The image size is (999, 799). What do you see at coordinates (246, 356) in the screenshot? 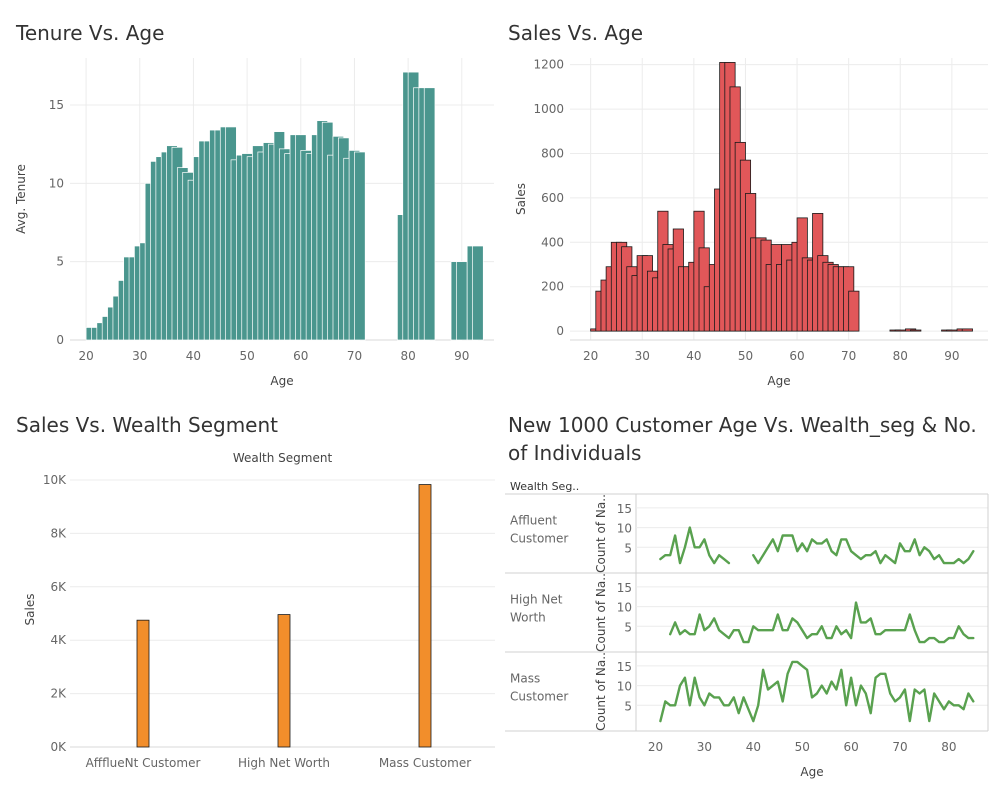
I see `tenure_age-x-tick-label: 50` at bounding box center [246, 356].